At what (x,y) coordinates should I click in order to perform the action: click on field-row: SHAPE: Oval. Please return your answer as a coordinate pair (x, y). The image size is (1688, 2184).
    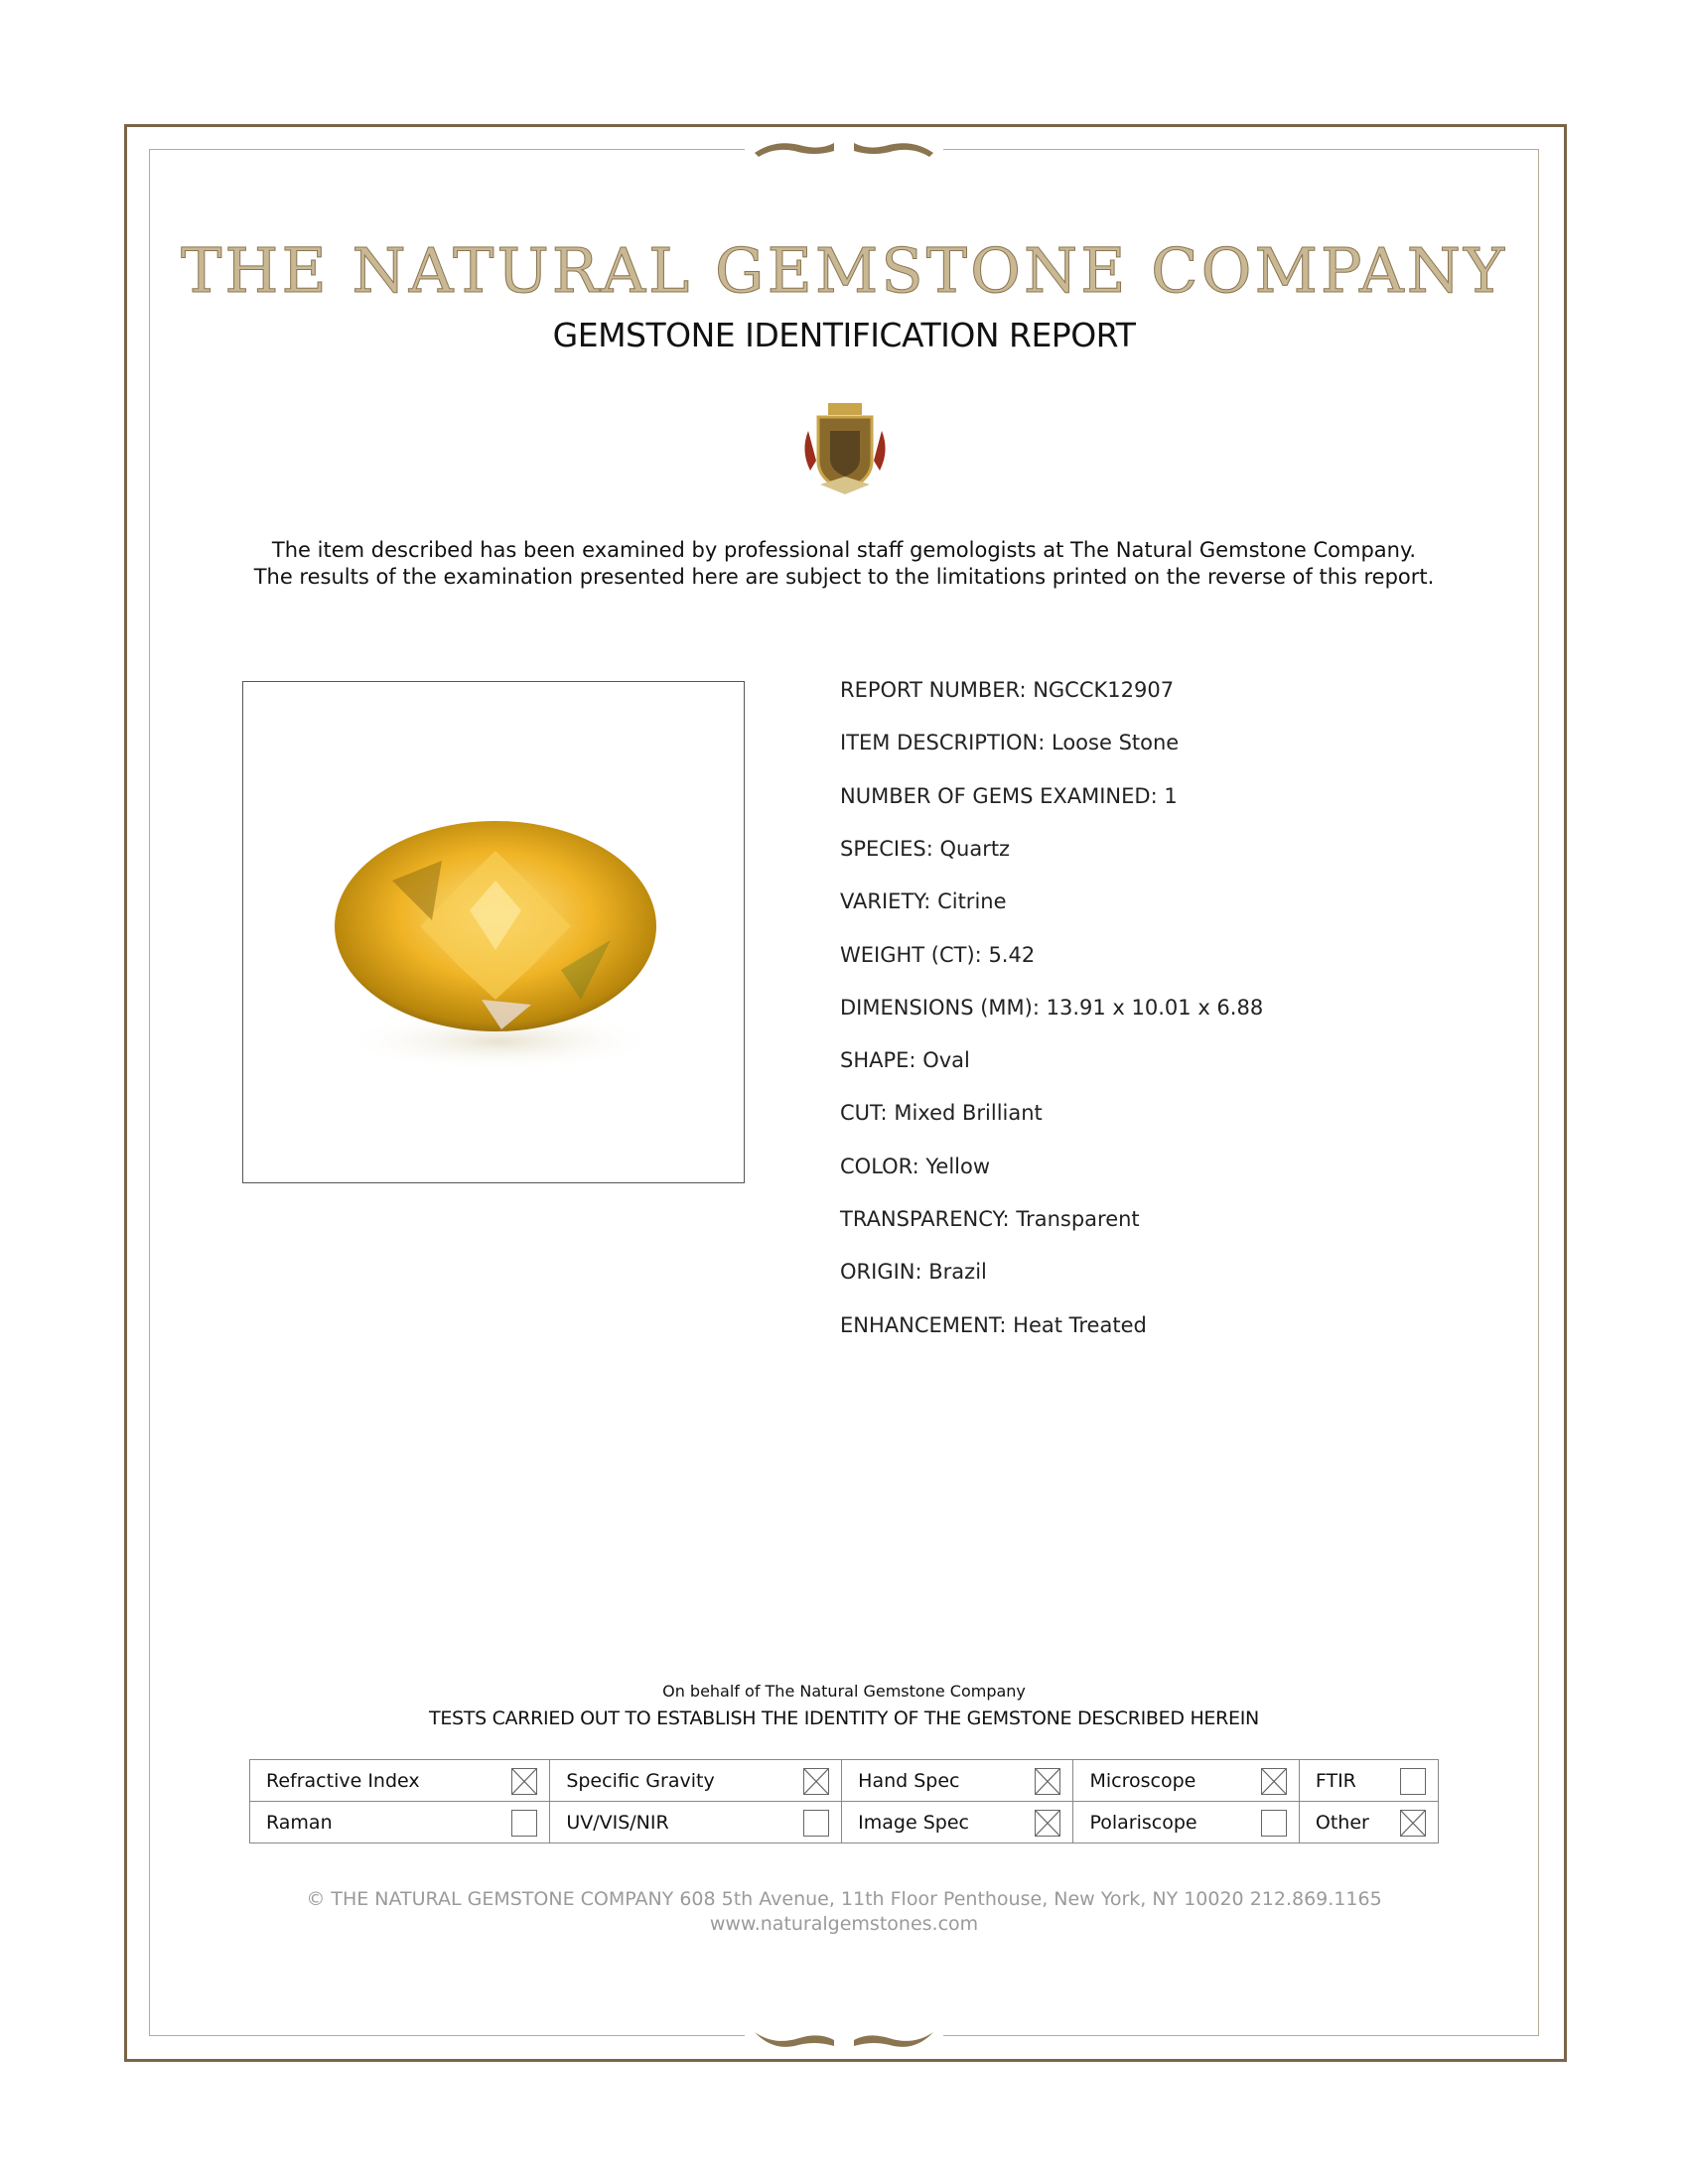
    Looking at the image, I should click on (905, 1060).